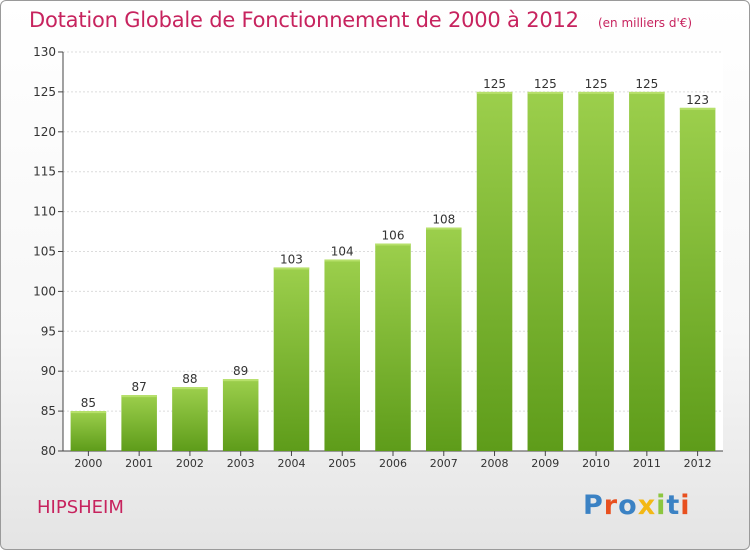  I want to click on y-tick-label: 105, so click(44, 252).